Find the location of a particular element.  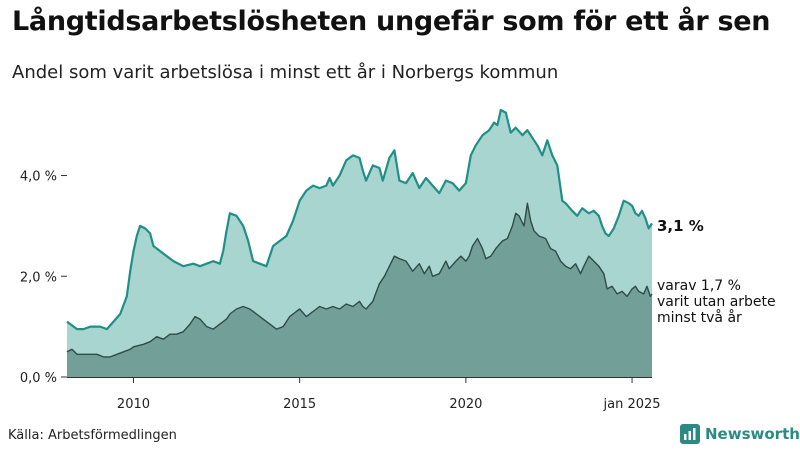

x-tick-label: 2020 is located at coordinates (465, 404).